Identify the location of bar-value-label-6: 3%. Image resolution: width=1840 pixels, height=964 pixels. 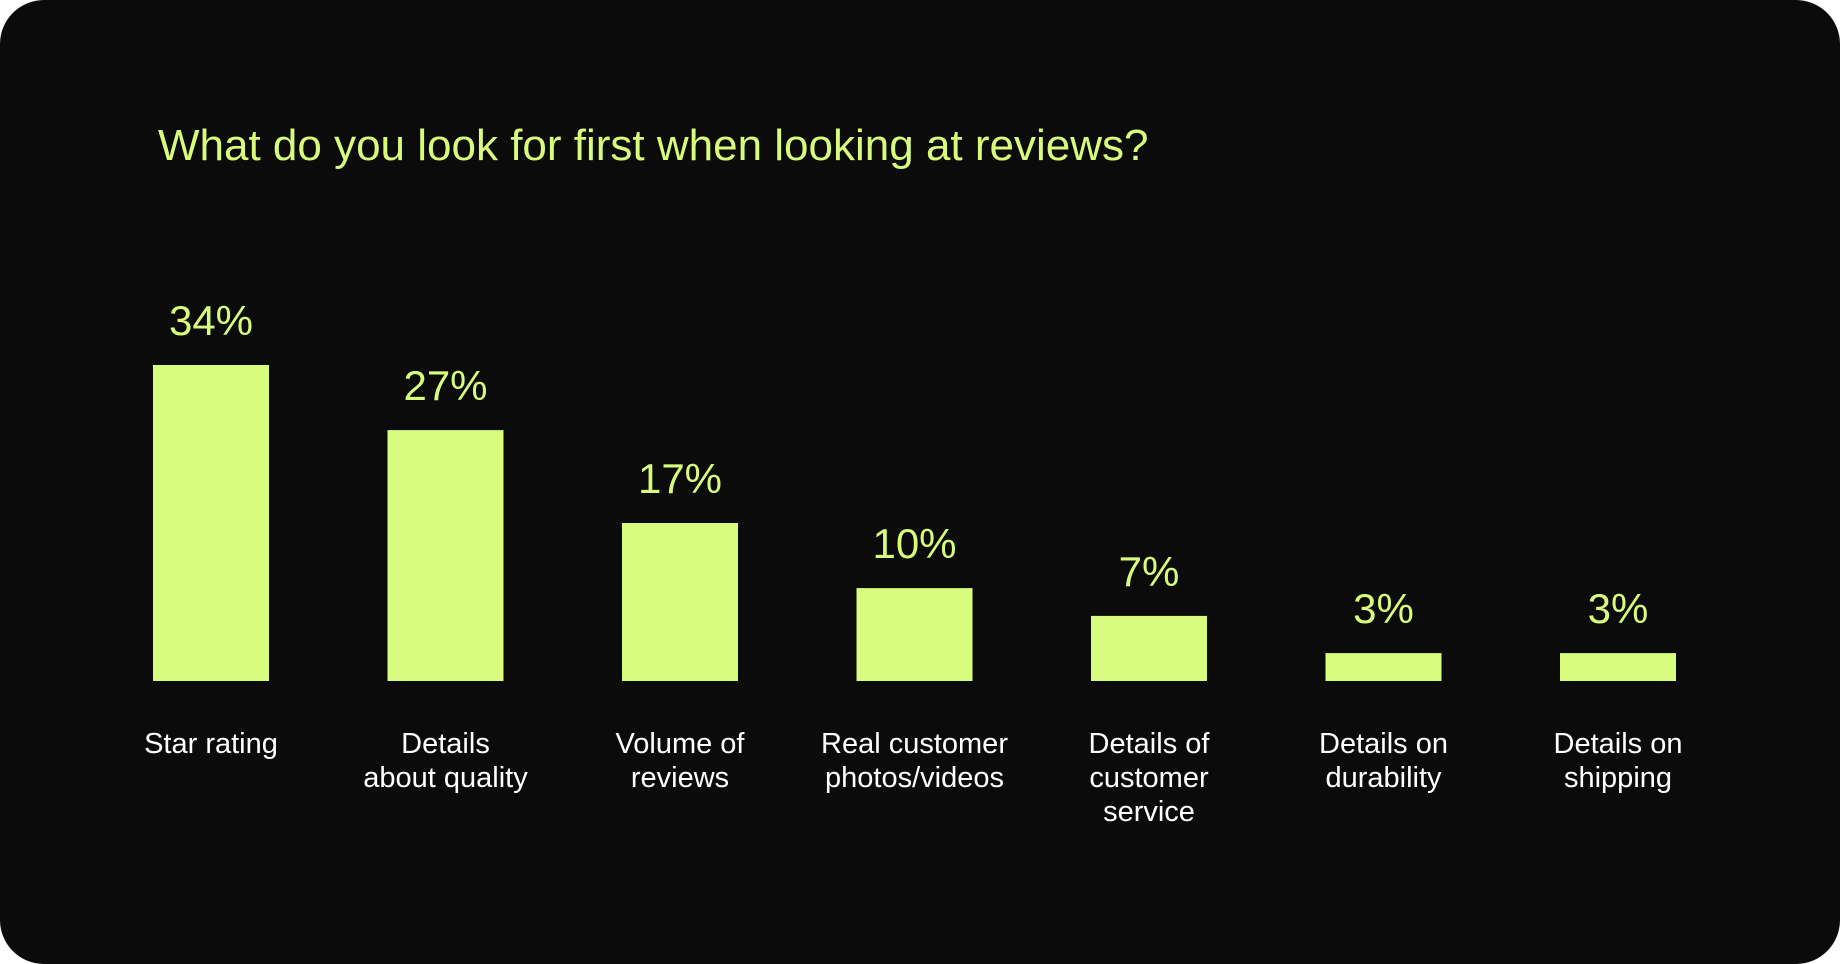
(1618, 608).